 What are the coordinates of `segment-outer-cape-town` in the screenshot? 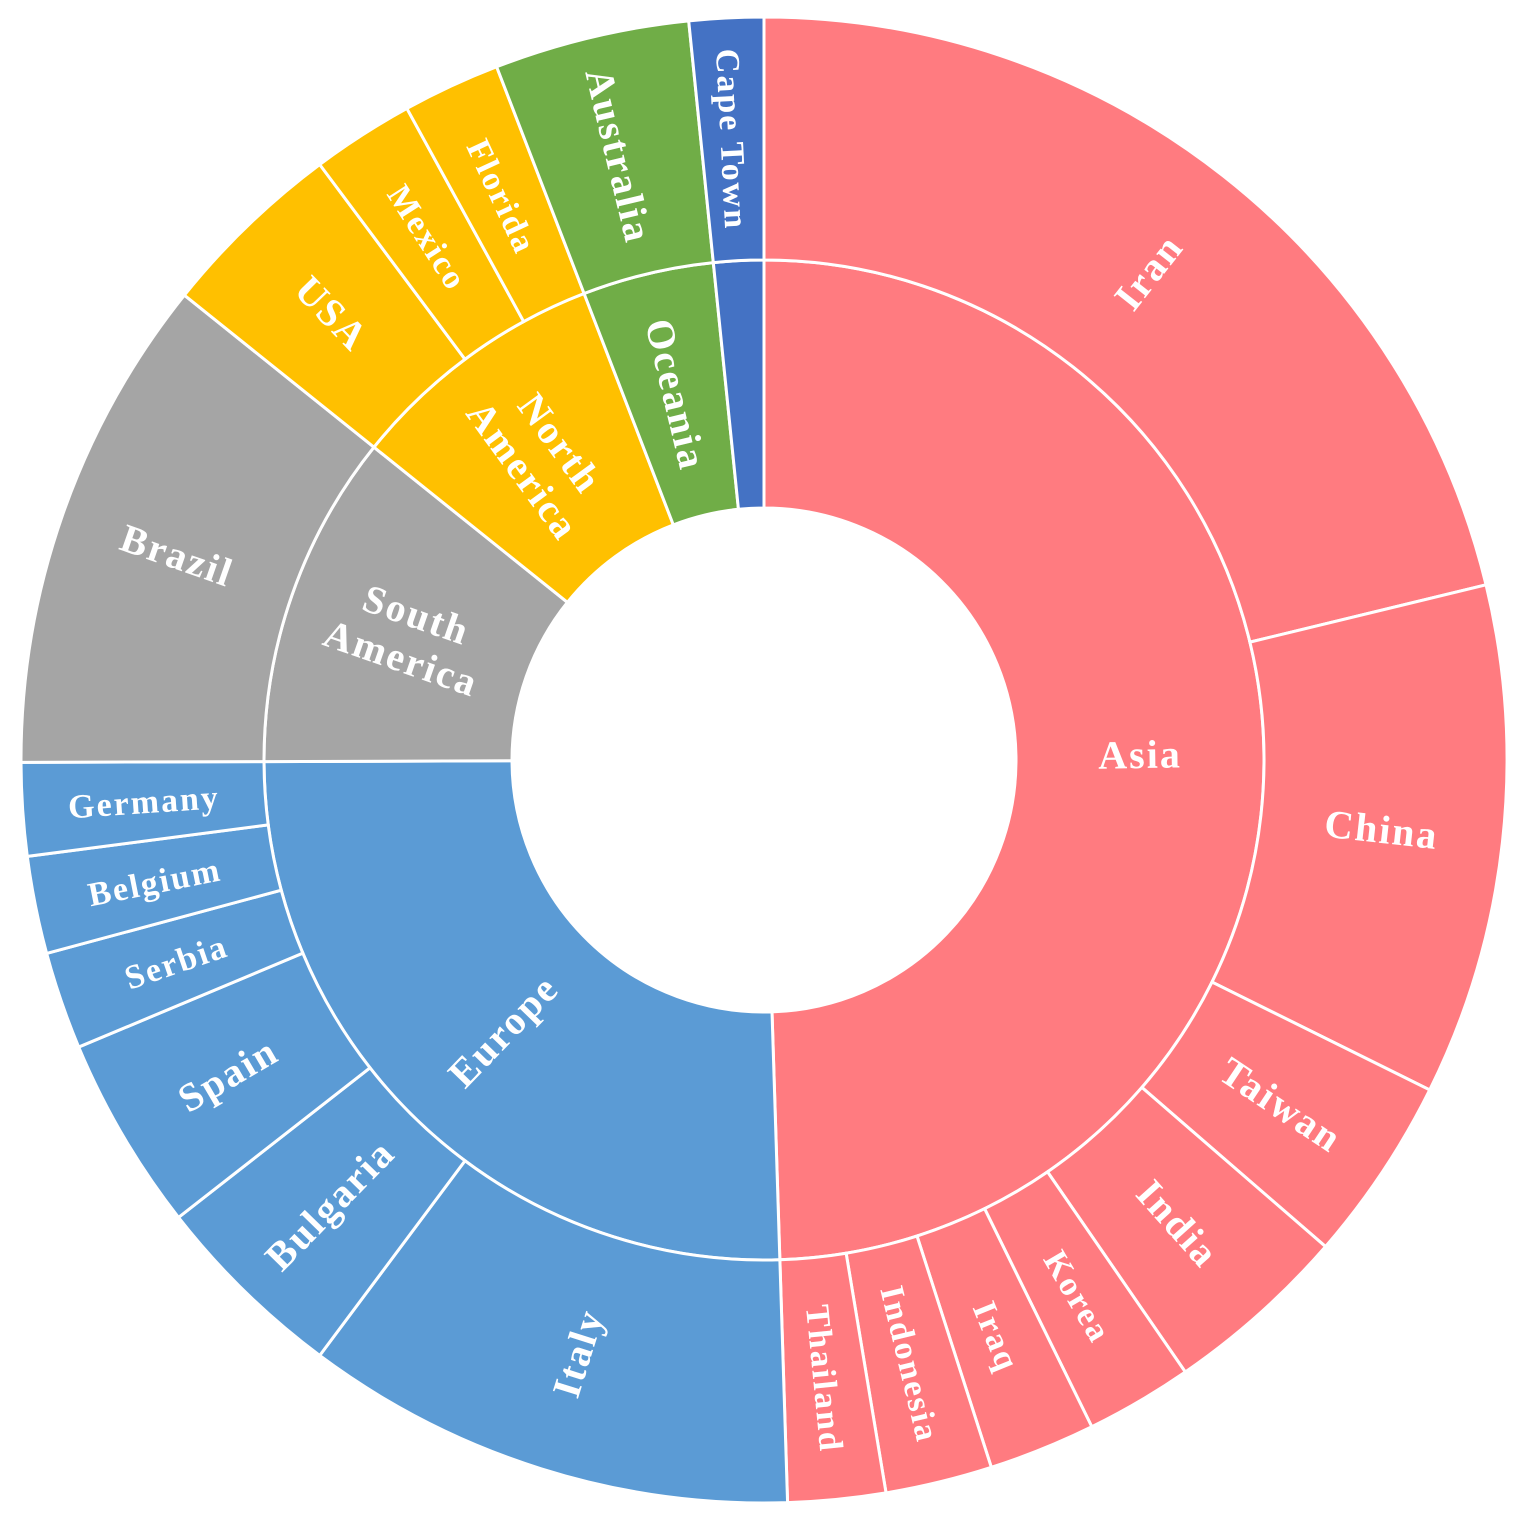 It's located at (726, 140).